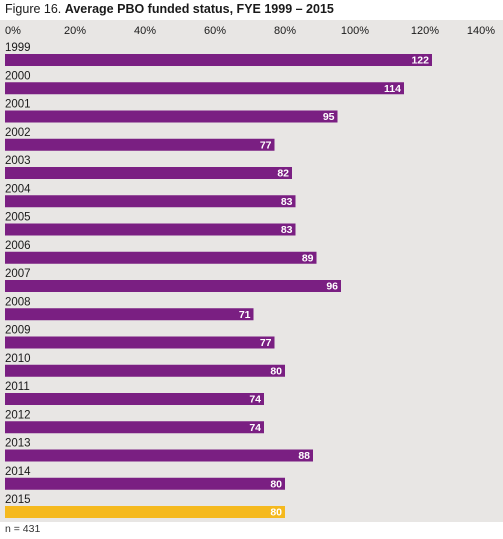  I want to click on year-label: 2002, so click(18, 133).